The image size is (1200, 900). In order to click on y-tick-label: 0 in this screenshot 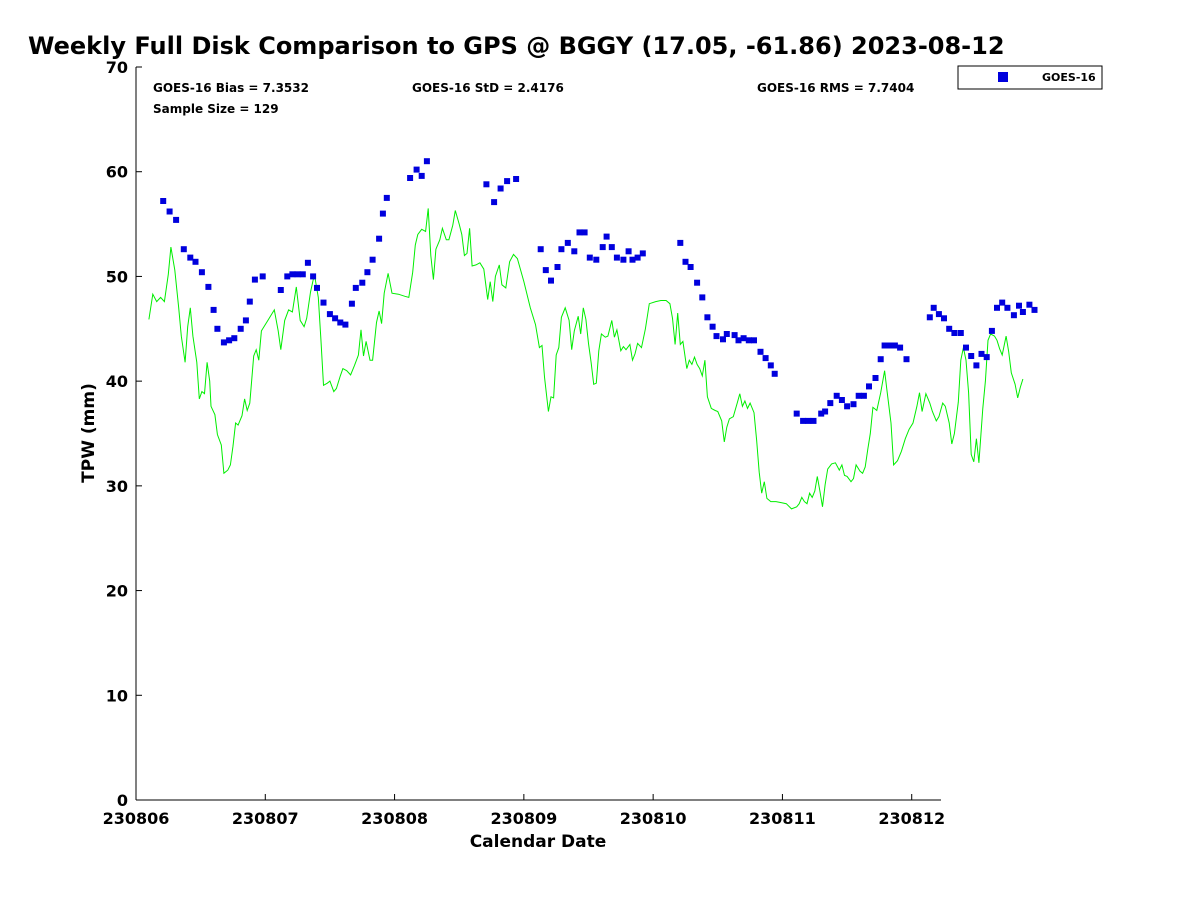, I will do `click(122, 800)`.